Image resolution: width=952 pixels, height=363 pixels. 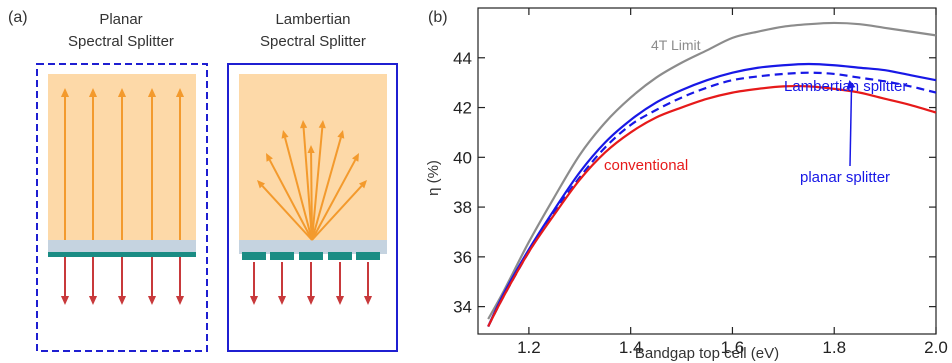 What do you see at coordinates (462, 207) in the screenshot?
I see `y-tick-label: 38` at bounding box center [462, 207].